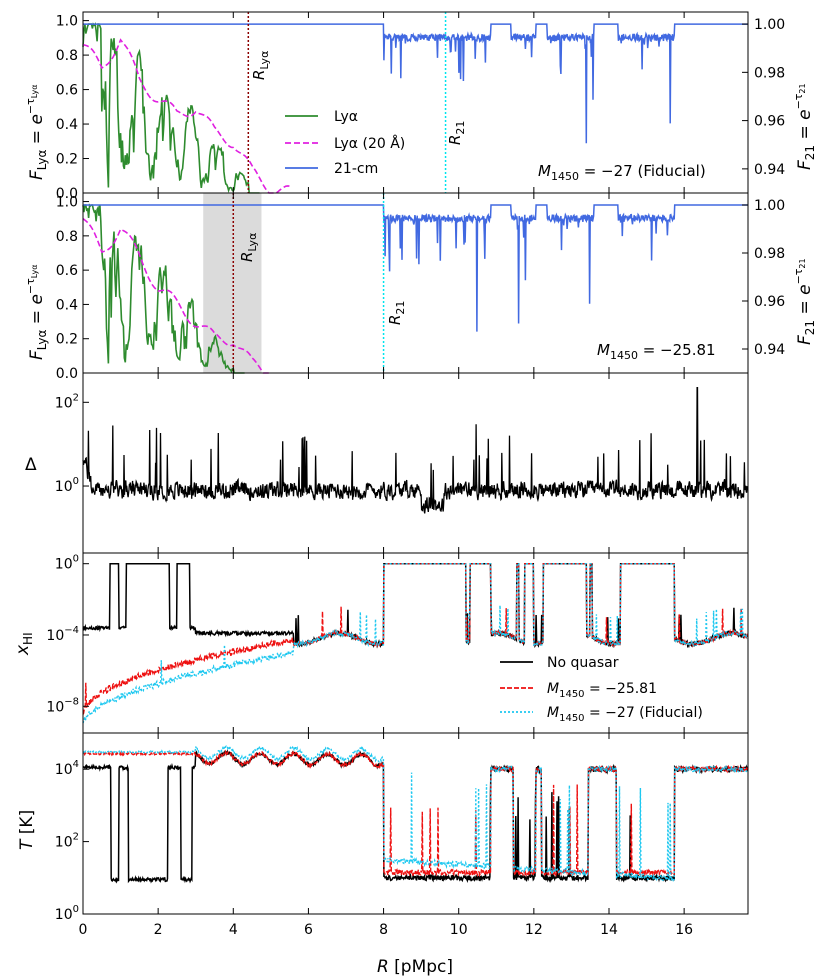 This screenshot has width=830, height=980. Describe the element at coordinates (27, 830) in the screenshot. I see `ylabel-temp: T [K]` at that location.